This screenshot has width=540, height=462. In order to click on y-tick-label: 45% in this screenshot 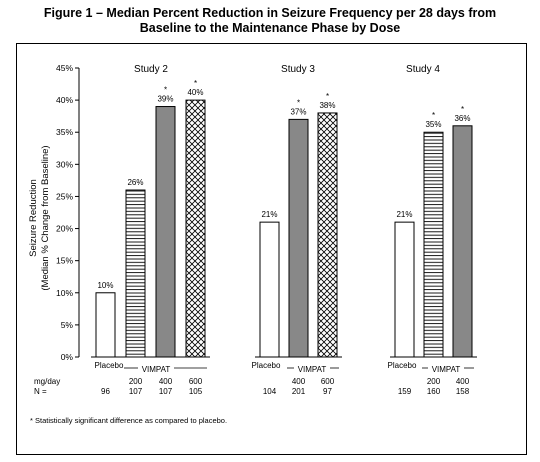, I will do `click(64, 68)`.